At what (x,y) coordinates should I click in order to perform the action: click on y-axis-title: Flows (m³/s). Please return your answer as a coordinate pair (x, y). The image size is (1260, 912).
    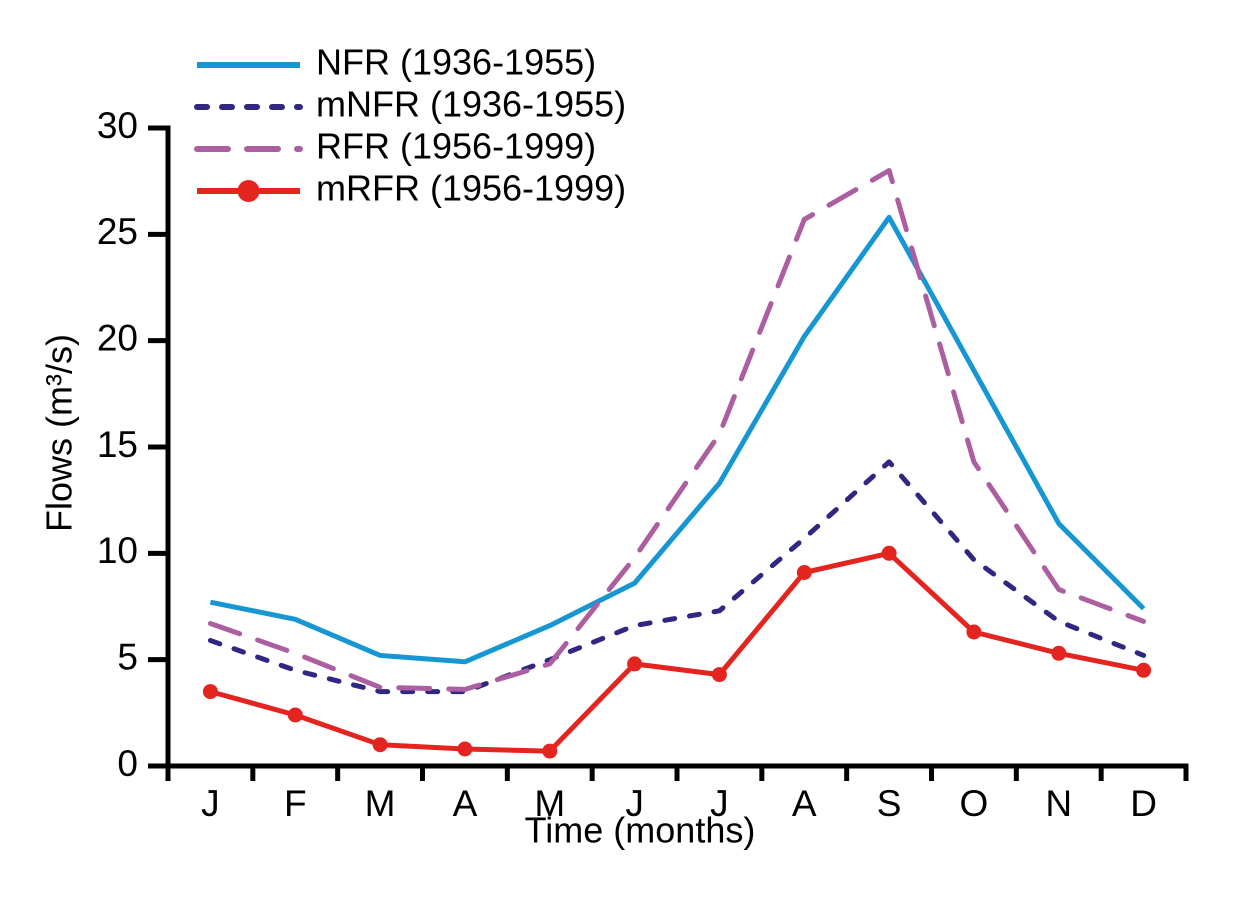
    Looking at the image, I should click on (59, 433).